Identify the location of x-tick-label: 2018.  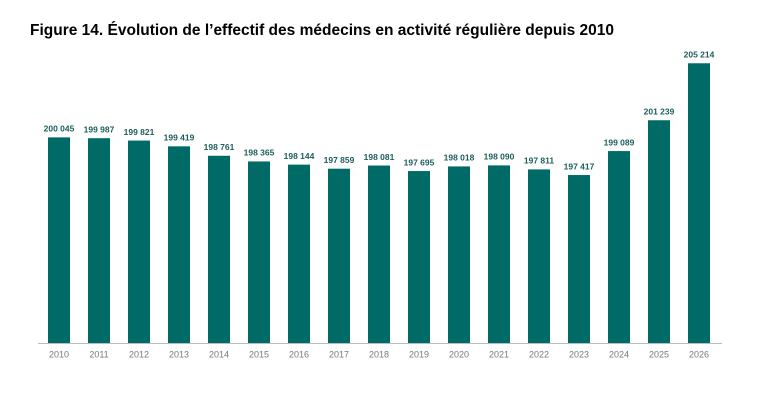
(379, 354).